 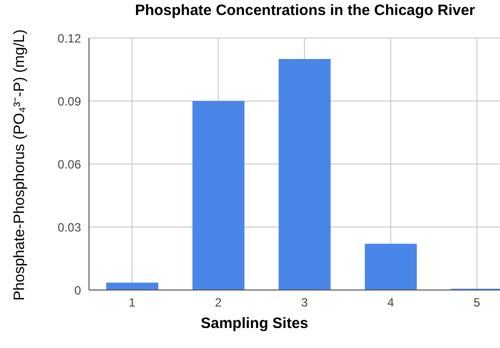 What do you see at coordinates (390, 303) in the screenshot?
I see `x-tick-label: 4` at bounding box center [390, 303].